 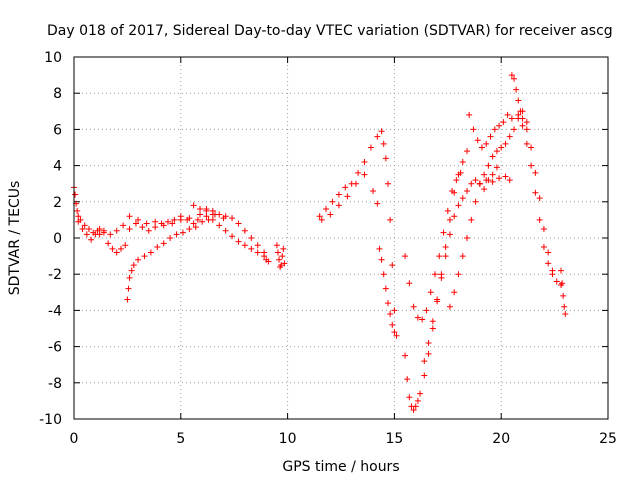 What do you see at coordinates (501, 439) in the screenshot?
I see `x-tick-label: 20` at bounding box center [501, 439].